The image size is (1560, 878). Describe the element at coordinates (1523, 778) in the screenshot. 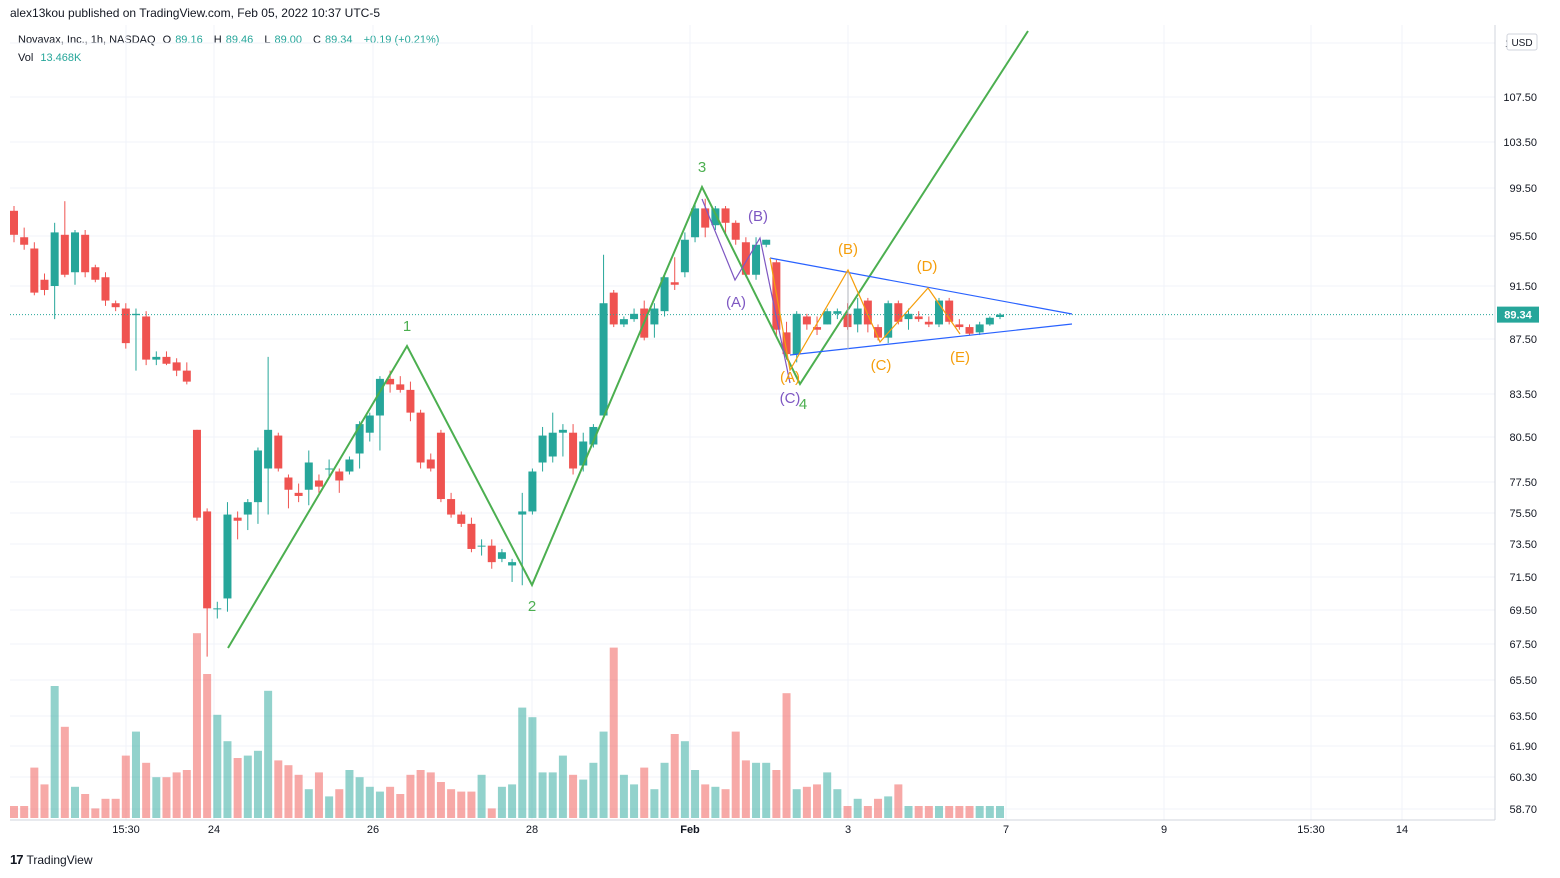

I see `price-tick-label: 60.30` at that location.